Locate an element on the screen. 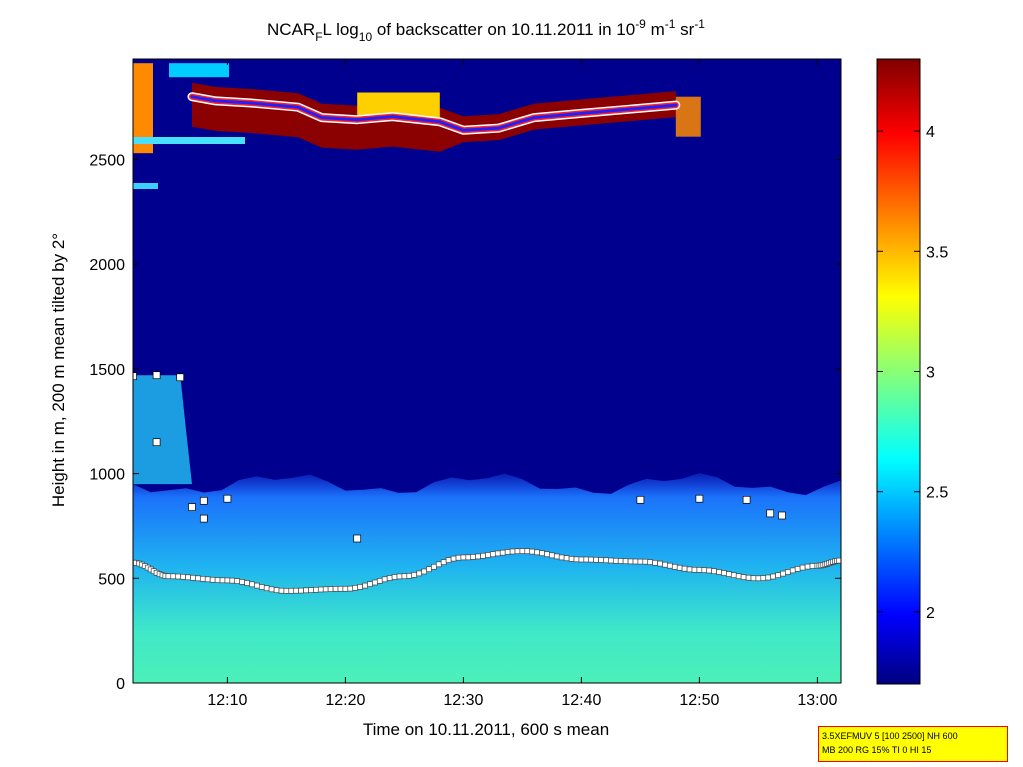 This screenshot has height=767, width=1023. title-part: of backscatter on 10.11.2011 in 10 is located at coordinates (503, 29).